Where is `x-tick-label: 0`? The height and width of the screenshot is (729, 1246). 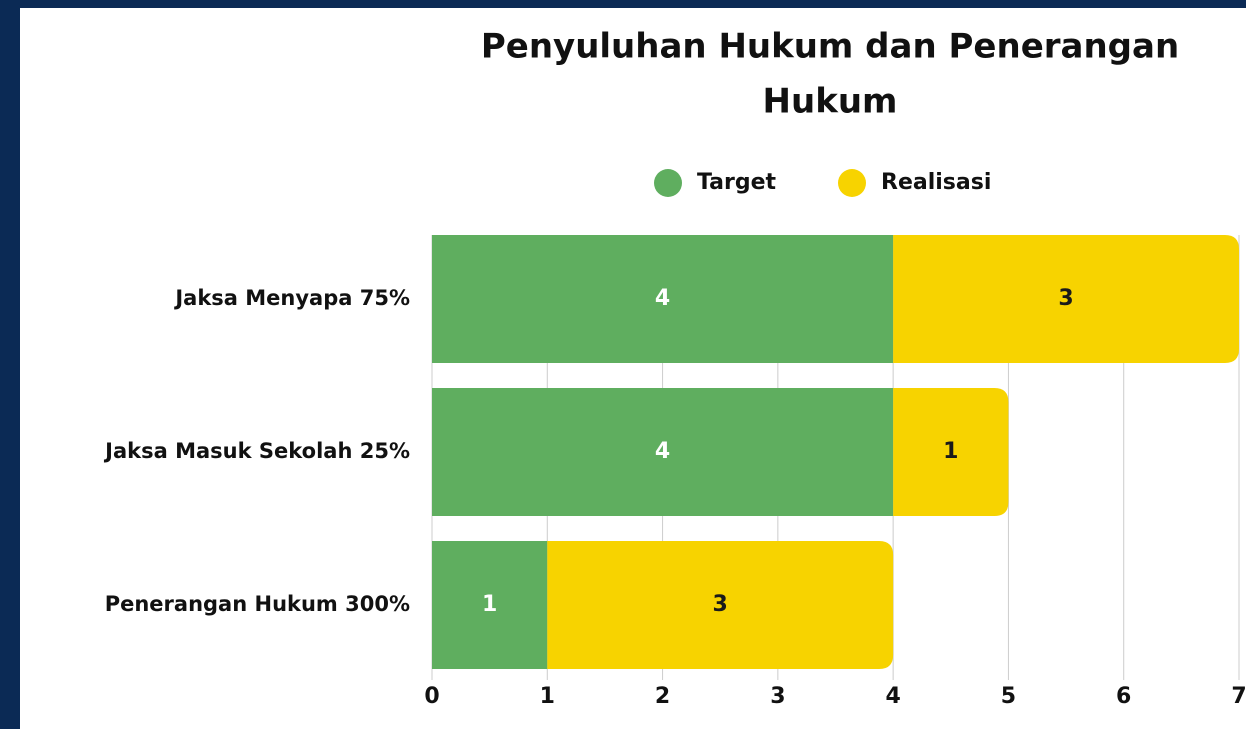
x-tick-label: 0 is located at coordinates (431, 696).